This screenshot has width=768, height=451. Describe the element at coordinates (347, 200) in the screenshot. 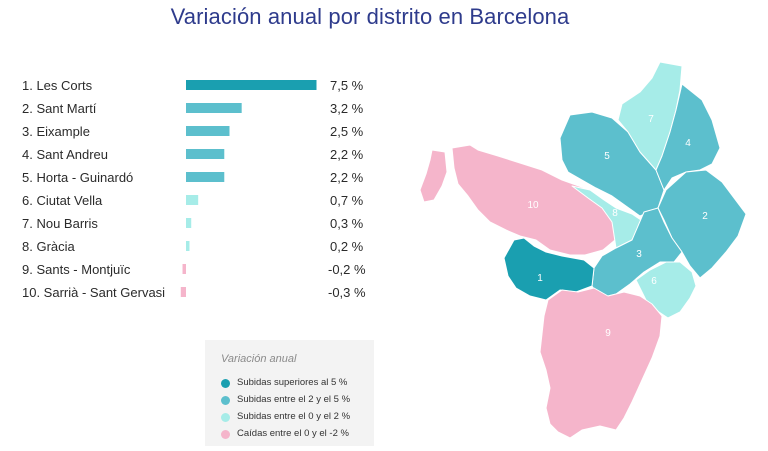

I see `value-label: 0,7 %` at that location.